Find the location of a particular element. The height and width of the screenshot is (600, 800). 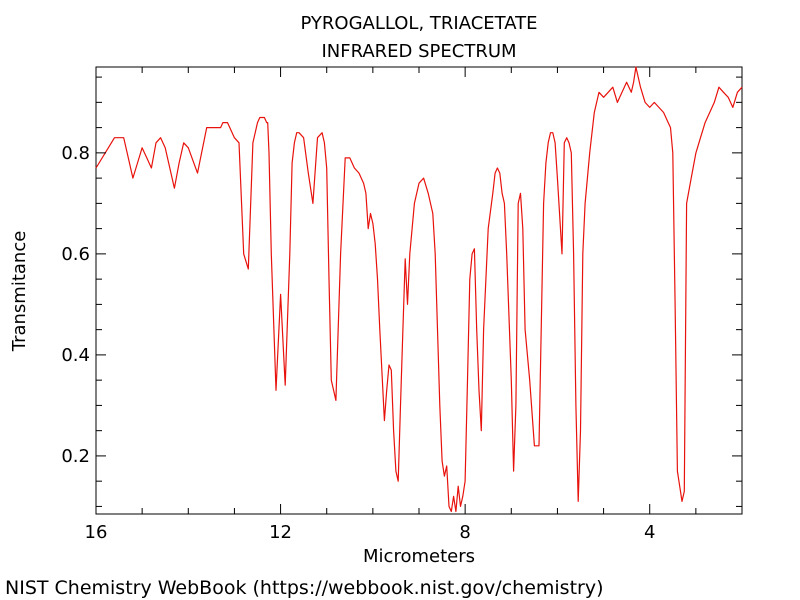

x-tick-label: 16 is located at coordinates (96, 532).